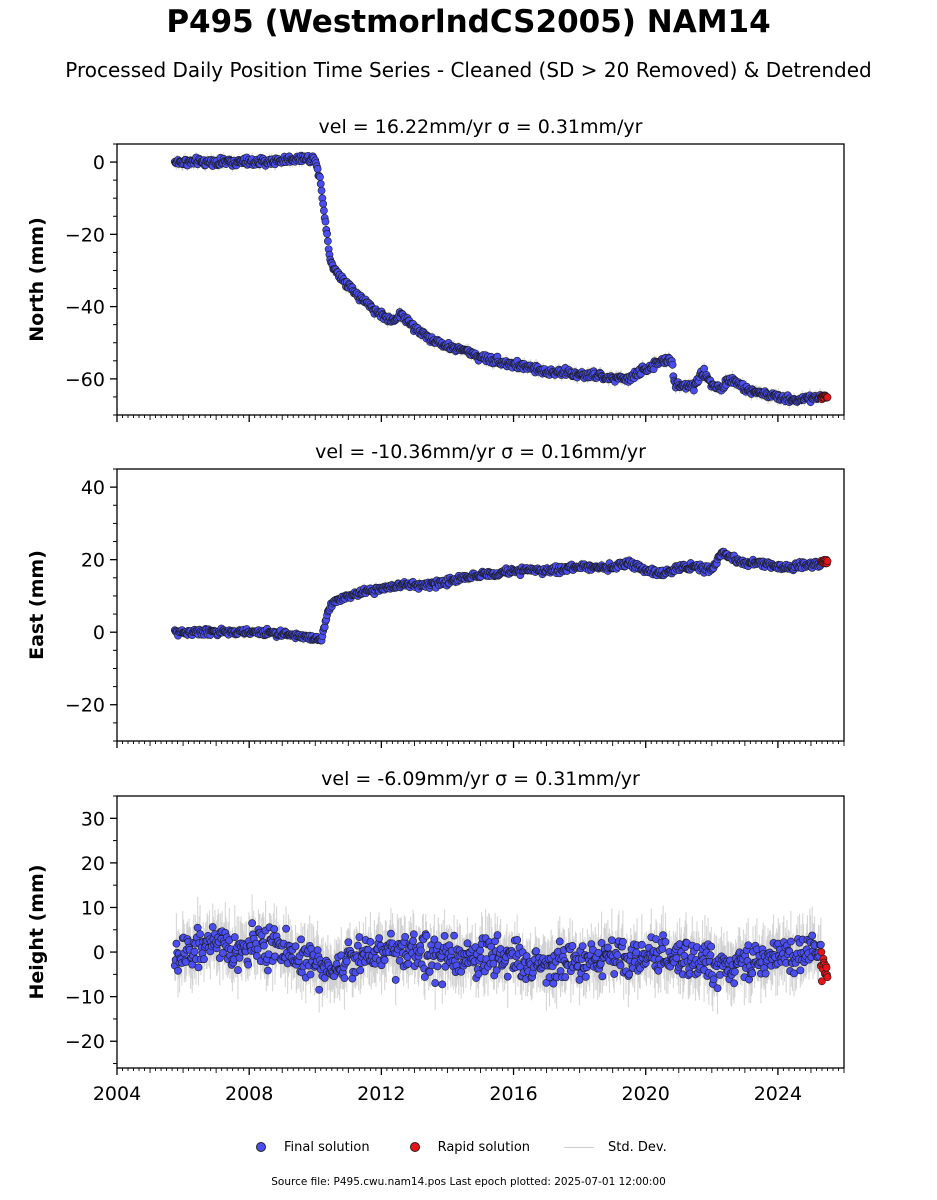 This screenshot has height=1200, width=937. What do you see at coordinates (468, 22) in the screenshot?
I see `figure-title: P495 (WestmorlndCS2005) NAM14` at bounding box center [468, 22].